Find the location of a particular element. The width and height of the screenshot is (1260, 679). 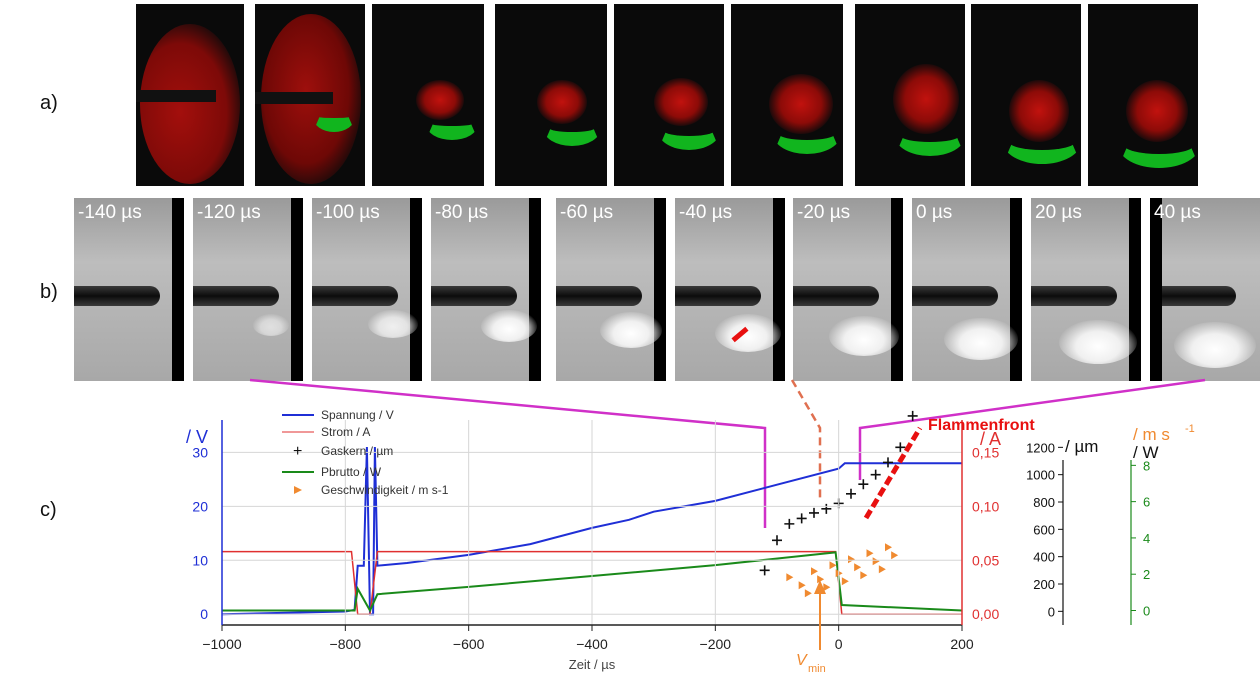

panel-b-label: b) is located at coordinates (49, 292).